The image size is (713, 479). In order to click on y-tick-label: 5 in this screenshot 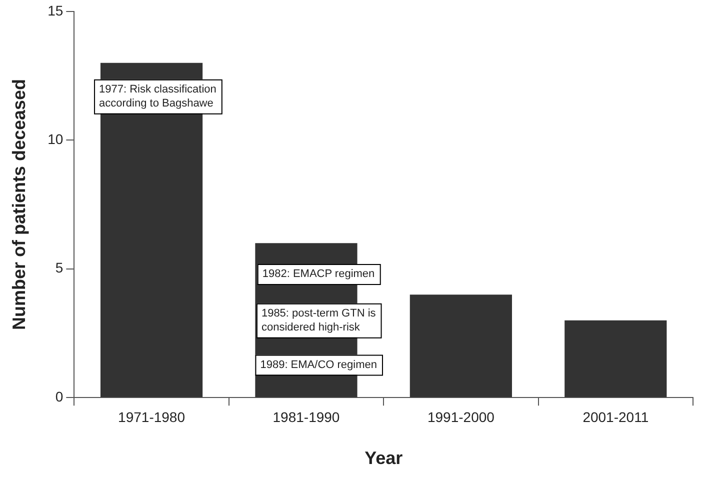, I will do `click(59, 268)`.